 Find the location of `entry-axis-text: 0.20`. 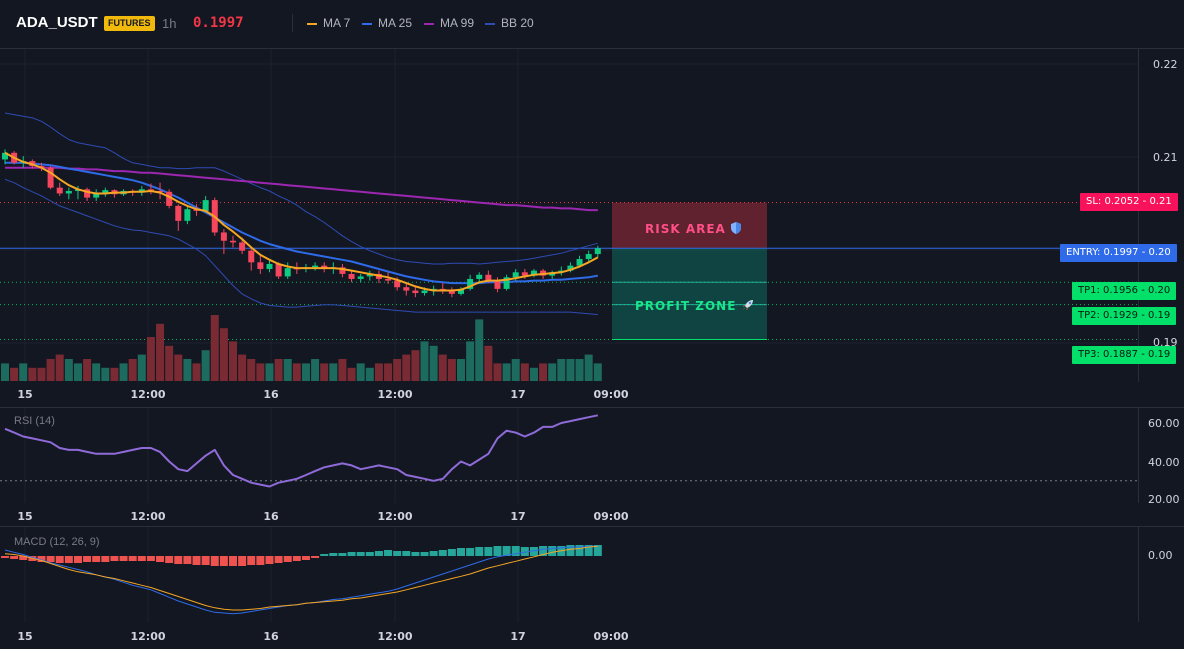

entry-axis-text: 0.20 is located at coordinates (1159, 252).